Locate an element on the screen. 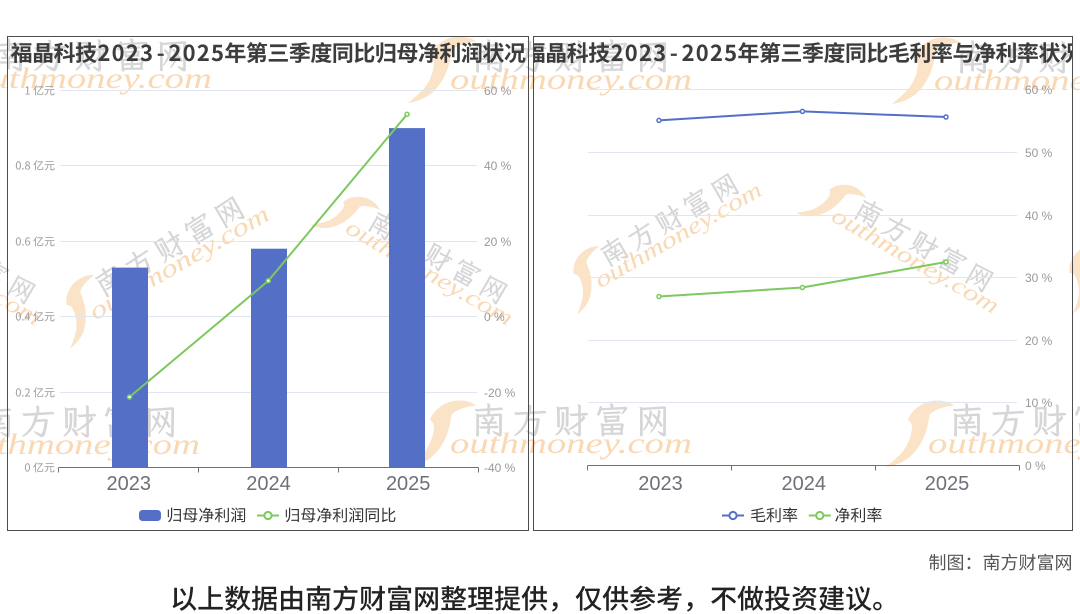 This screenshot has width=1080, height=614. svg-text: 50 % is located at coordinates (1039, 153).